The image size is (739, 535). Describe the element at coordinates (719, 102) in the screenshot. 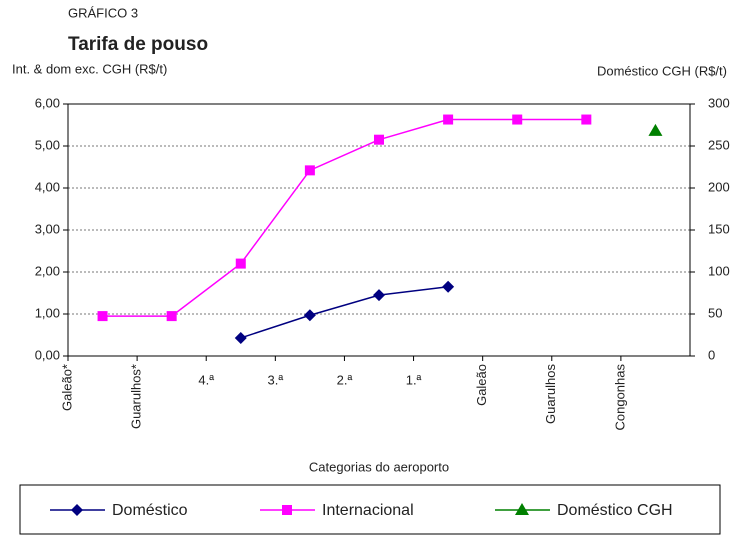

I see `y2-tick-label: 300` at that location.